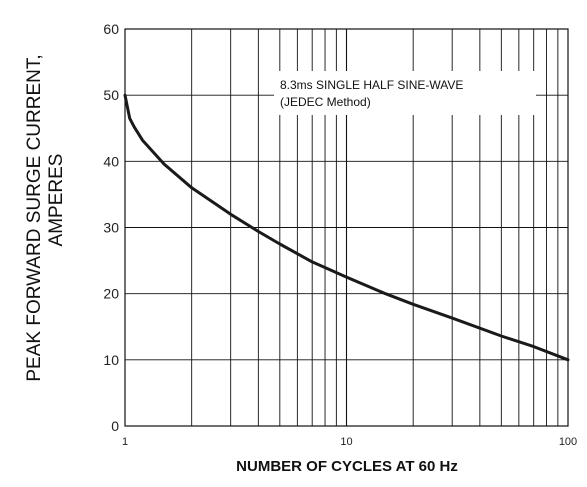 The image size is (587, 487). I want to click on x-tick-labels: 1 10 100, so click(349, 442).